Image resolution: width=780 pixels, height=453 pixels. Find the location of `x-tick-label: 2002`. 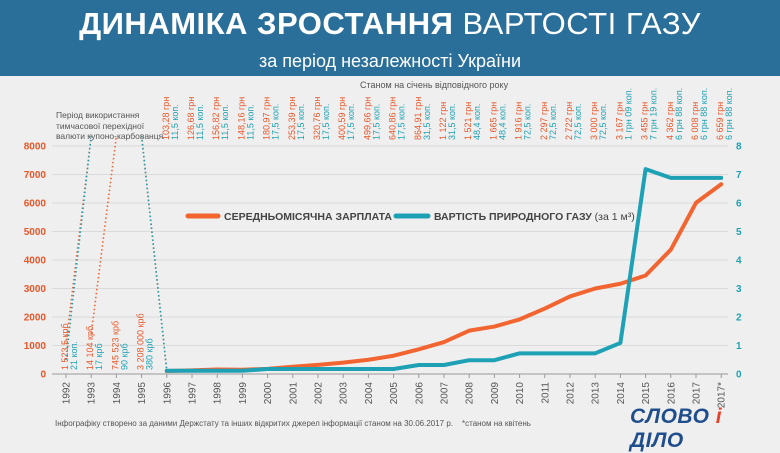

x-tick-label: 2002 is located at coordinates (319, 393).